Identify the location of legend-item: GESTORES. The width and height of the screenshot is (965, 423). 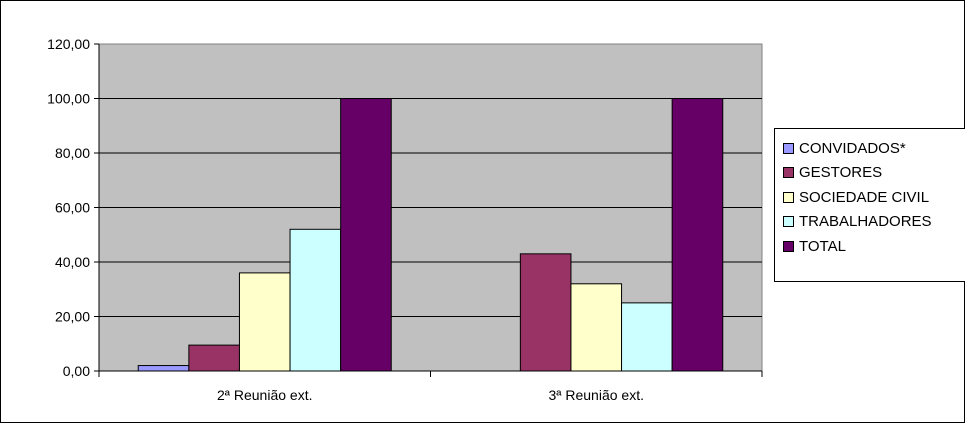
(832, 173).